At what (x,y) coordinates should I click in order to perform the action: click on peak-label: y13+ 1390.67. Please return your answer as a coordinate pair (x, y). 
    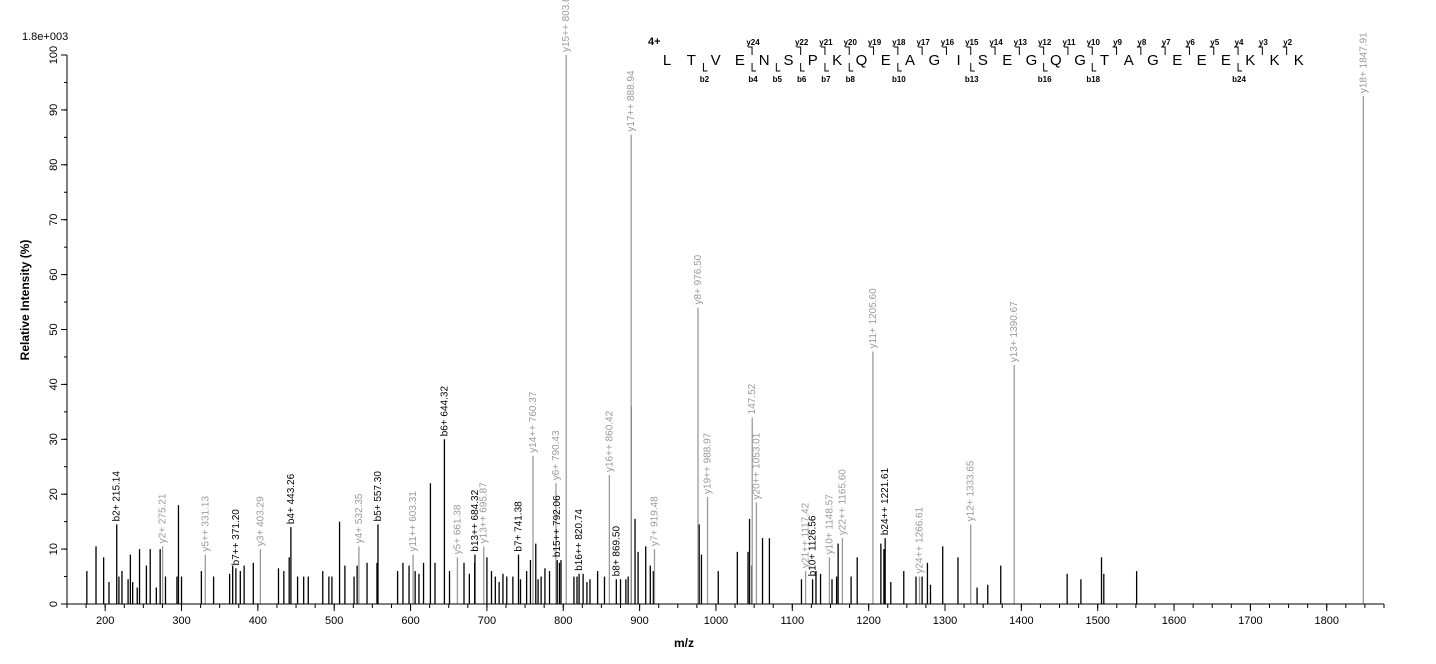
    Looking at the image, I should click on (1014, 331).